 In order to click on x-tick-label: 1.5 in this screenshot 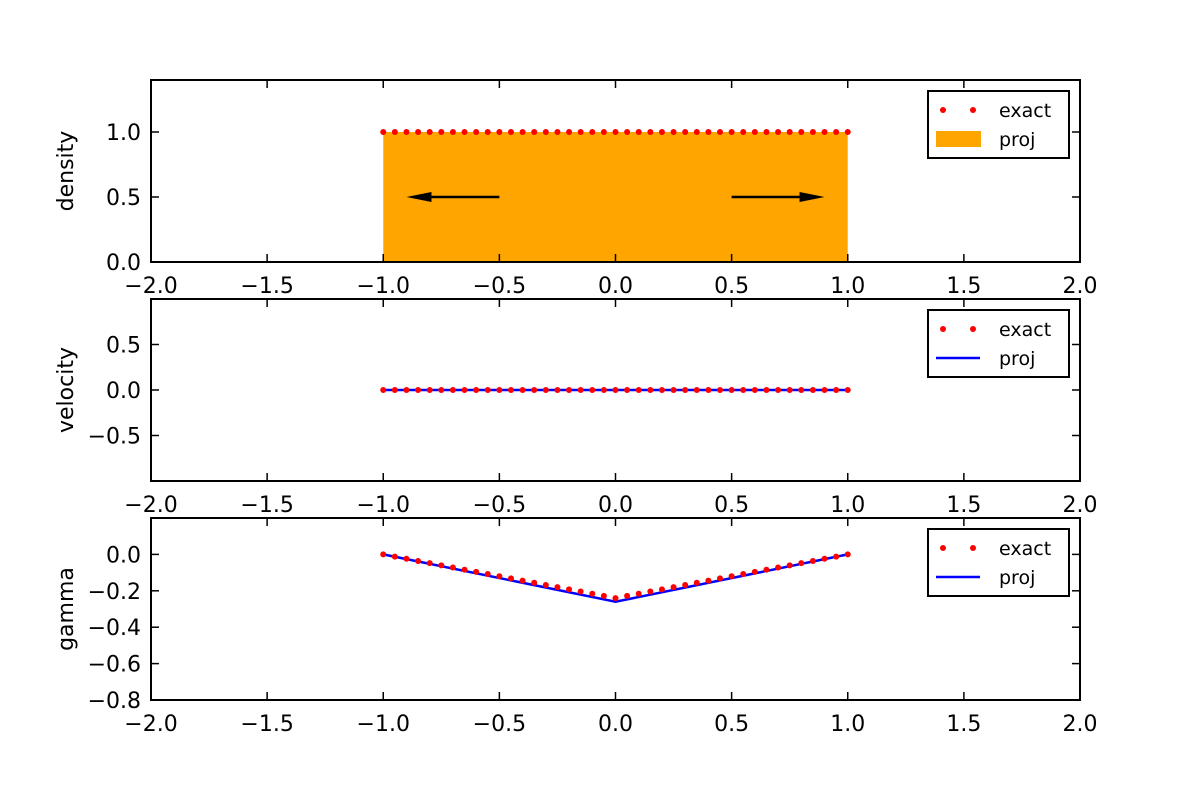, I will do `click(963, 505)`.